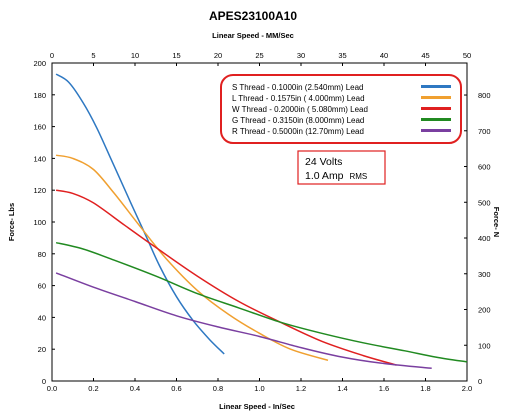 Image resolution: width=506 pixels, height=412 pixels. I want to click on top-tick-label: 5, so click(93, 55).